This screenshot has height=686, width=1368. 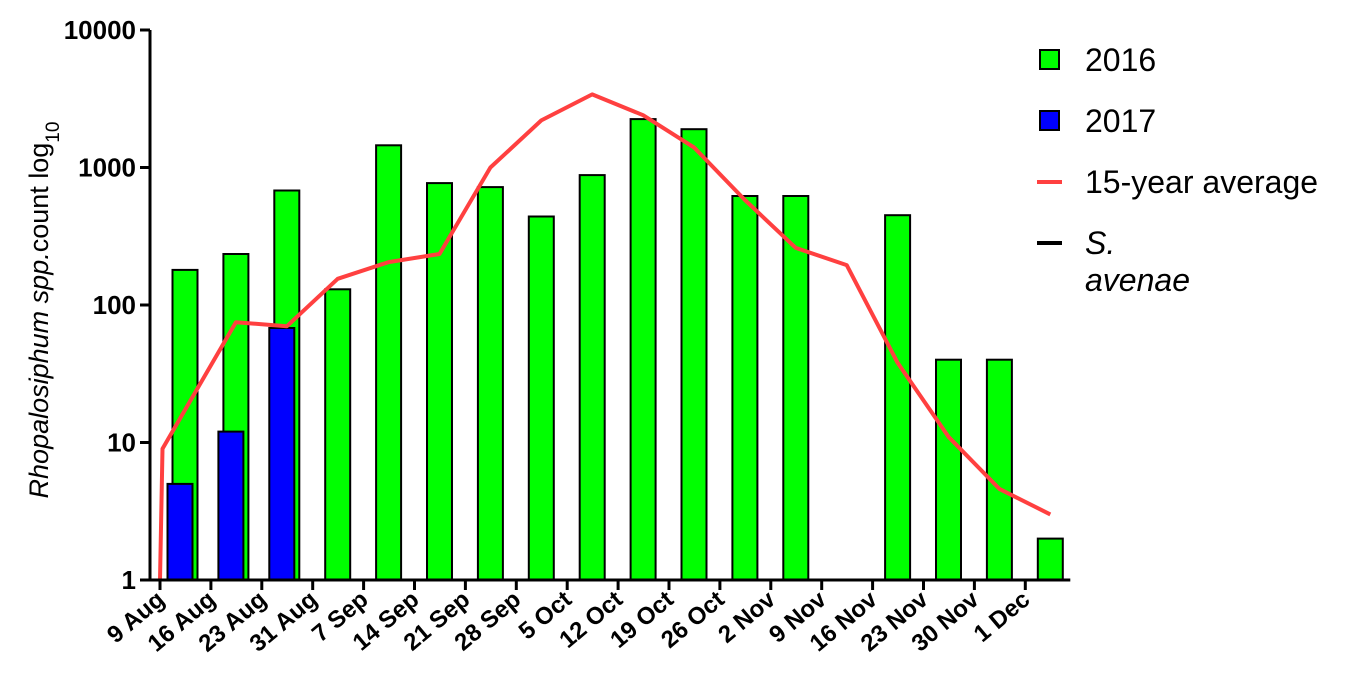 What do you see at coordinates (1120, 121) in the screenshot?
I see `legend-label-1: 2017` at bounding box center [1120, 121].